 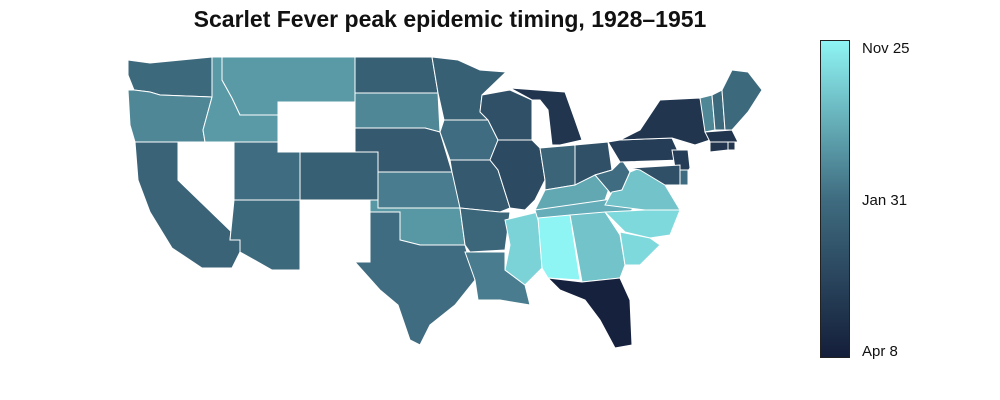 I want to click on state-ks, so click(x=419, y=190).